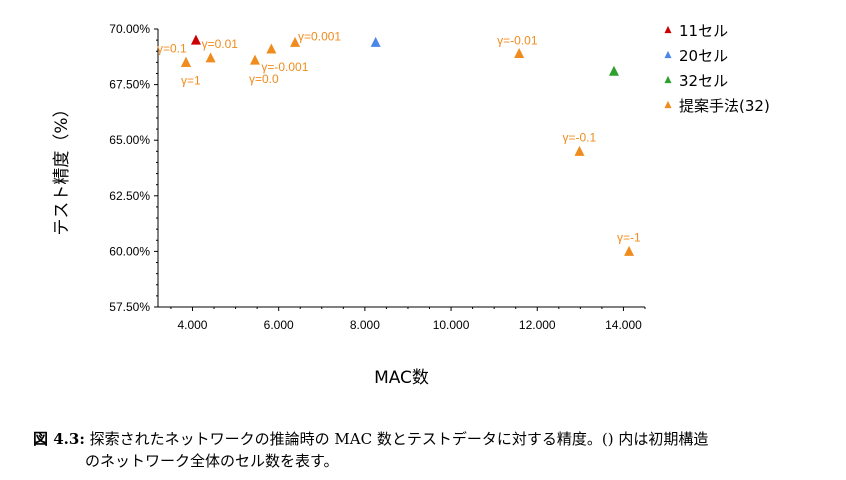 The image size is (846, 480). Describe the element at coordinates (579, 137) in the screenshot. I see `data-label: γ=-0.1` at that location.